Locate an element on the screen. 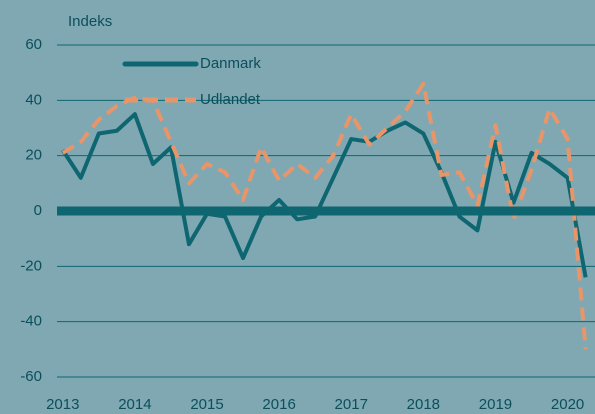  x-tick-label: 2020 is located at coordinates (567, 404).